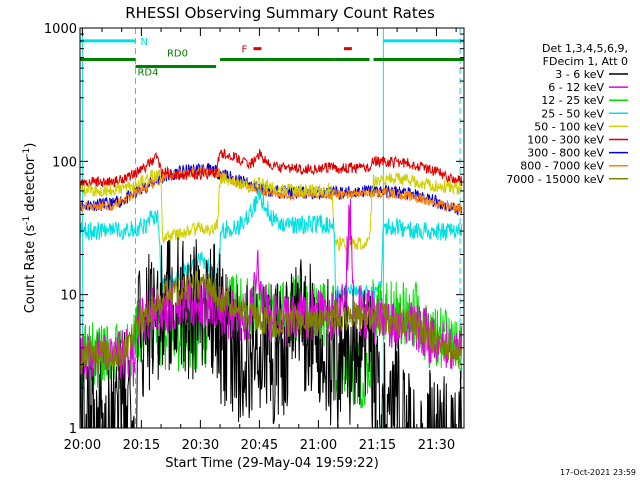 The width and height of the screenshot is (640, 480). What do you see at coordinates (27, 220) in the screenshot?
I see `y-axis-label-sup1: -1` at bounding box center [27, 220].